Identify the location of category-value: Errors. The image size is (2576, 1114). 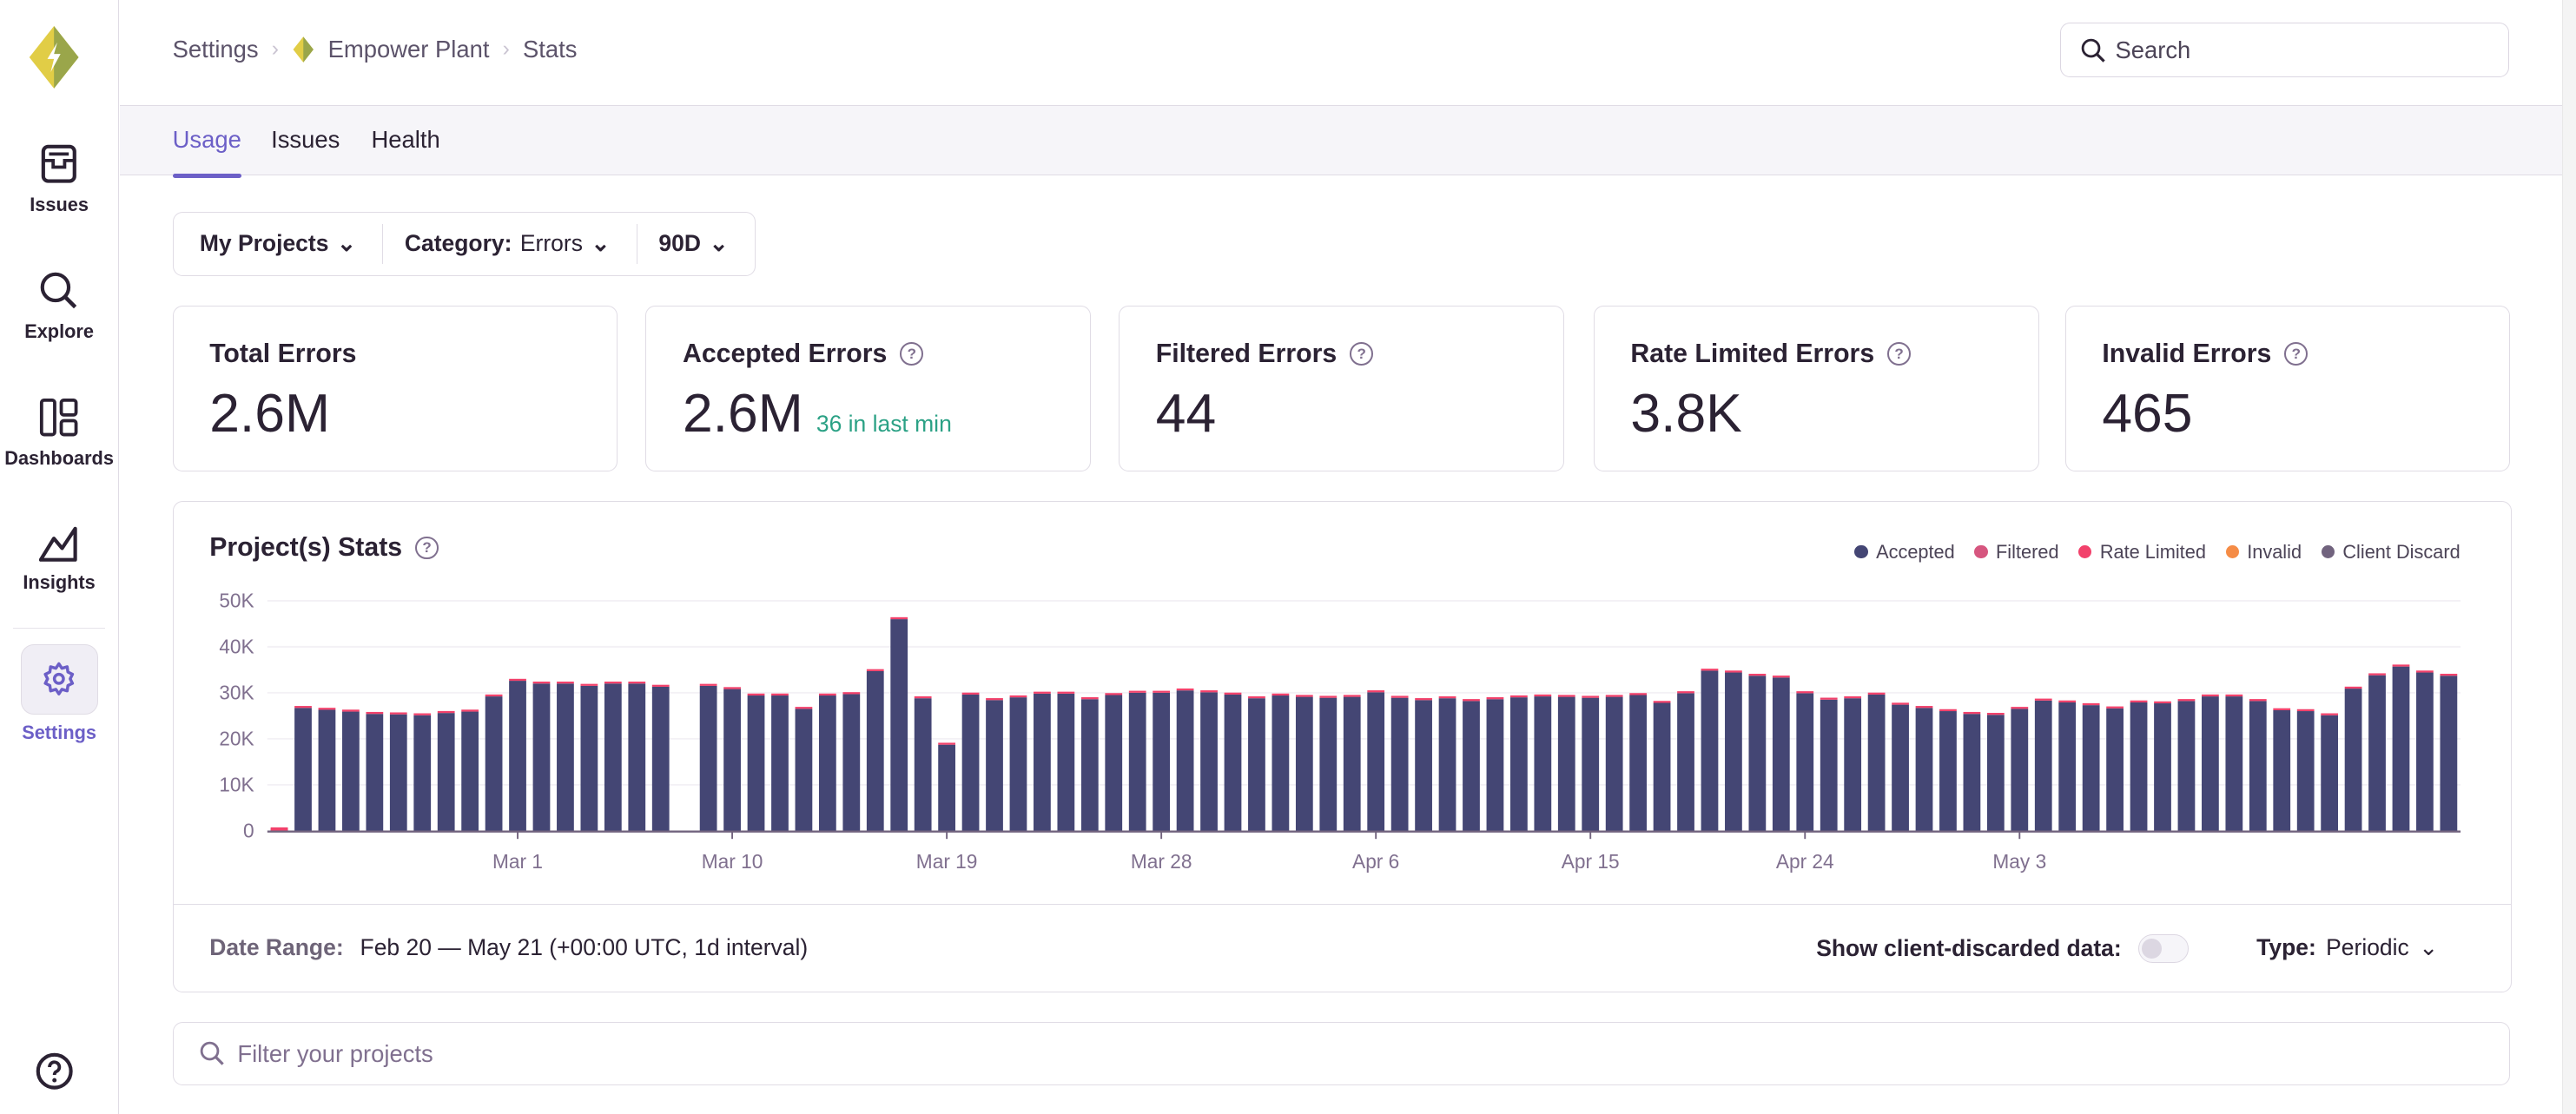
(551, 243).